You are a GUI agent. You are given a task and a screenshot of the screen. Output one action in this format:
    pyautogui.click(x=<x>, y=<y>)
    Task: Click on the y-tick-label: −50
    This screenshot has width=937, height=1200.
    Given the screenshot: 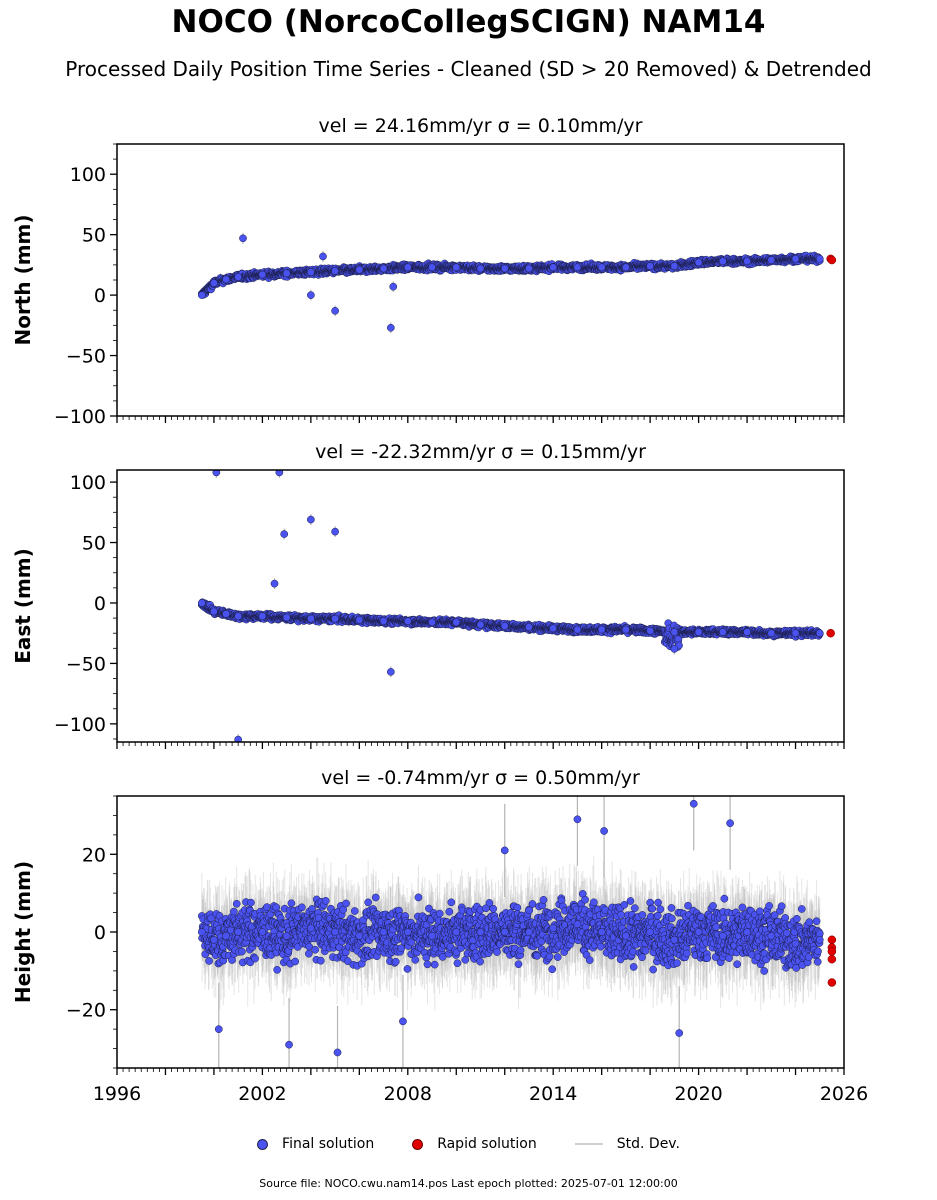 What is the action you would take?
    pyautogui.click(x=86, y=357)
    